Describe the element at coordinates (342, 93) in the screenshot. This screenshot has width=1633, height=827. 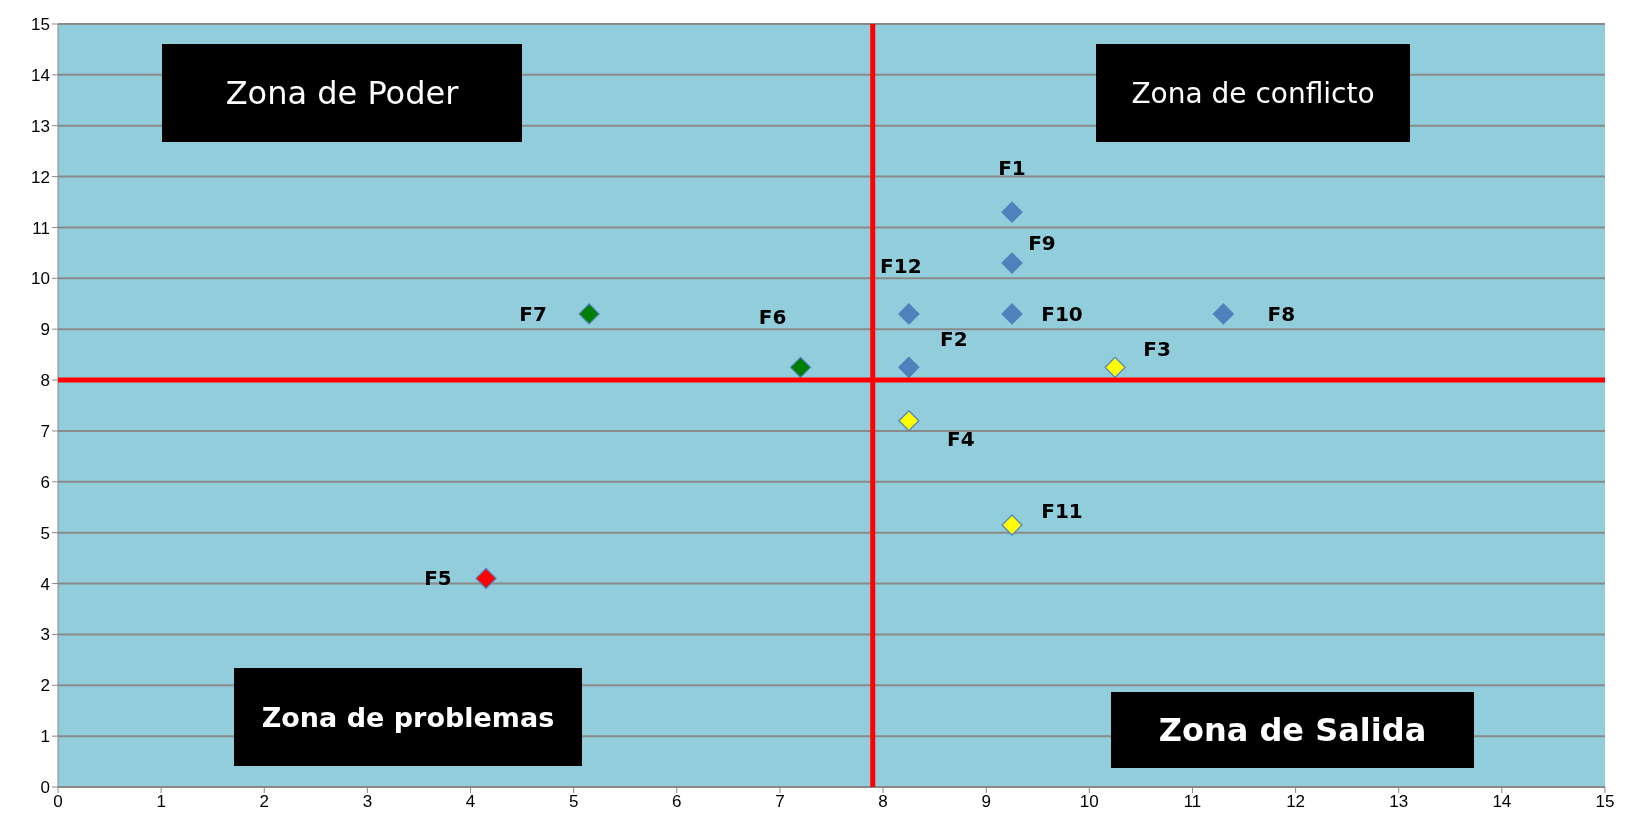
I see `label-box: Zona de Poder` at that location.